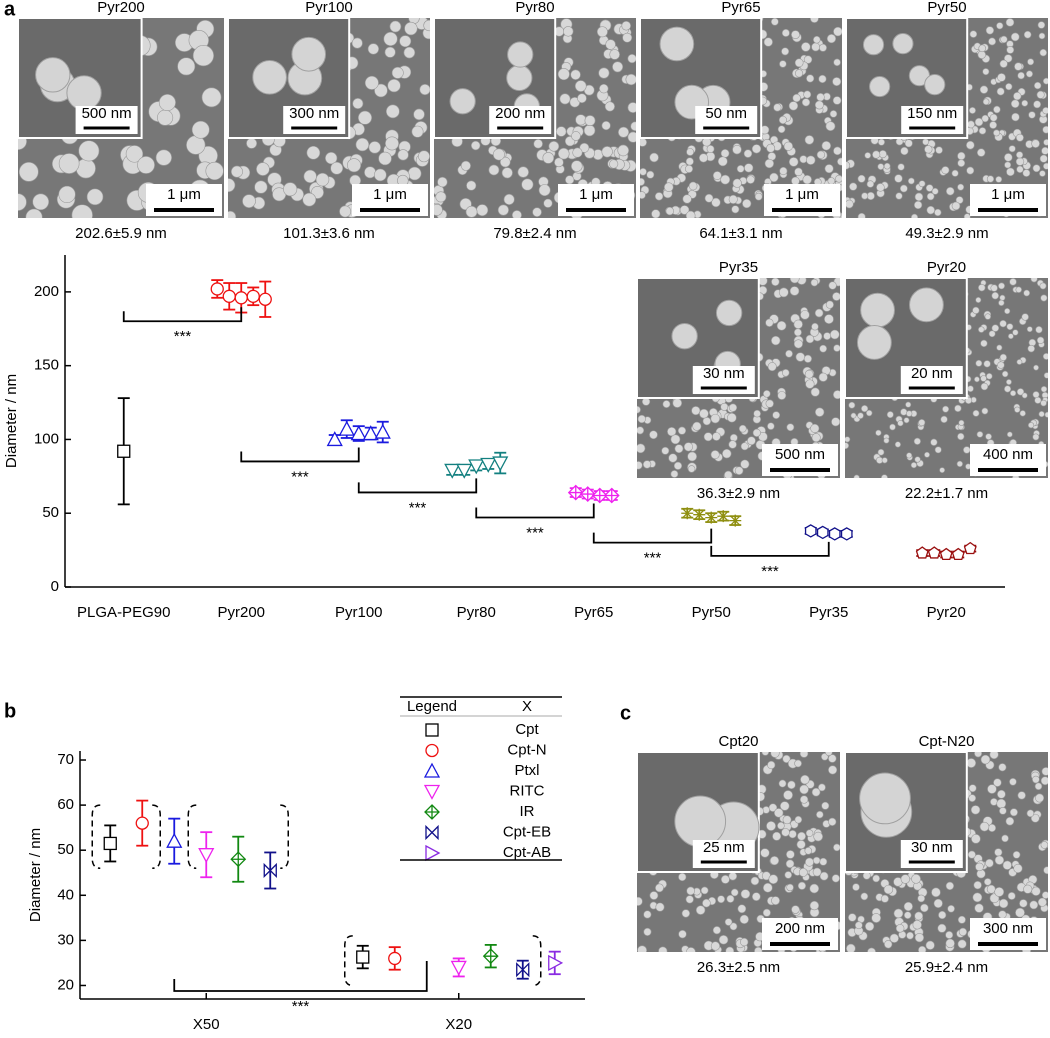 This screenshot has width=1050, height=1038. Describe the element at coordinates (593, 612) in the screenshot. I see `x-tick-label: Pyr65` at that location.